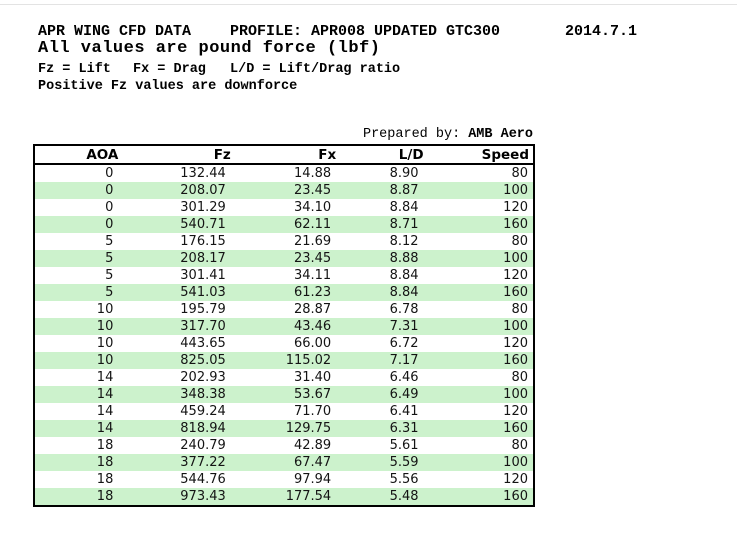 The width and height of the screenshot is (737, 537). I want to click on cell-fz: 825.05, so click(203, 360).